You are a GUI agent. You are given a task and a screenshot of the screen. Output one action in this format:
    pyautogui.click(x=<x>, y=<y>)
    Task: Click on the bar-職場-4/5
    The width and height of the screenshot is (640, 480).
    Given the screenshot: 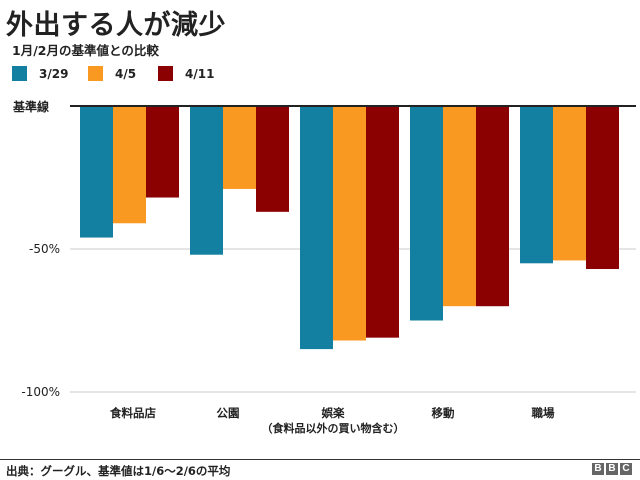 What is the action you would take?
    pyautogui.click(x=569, y=183)
    